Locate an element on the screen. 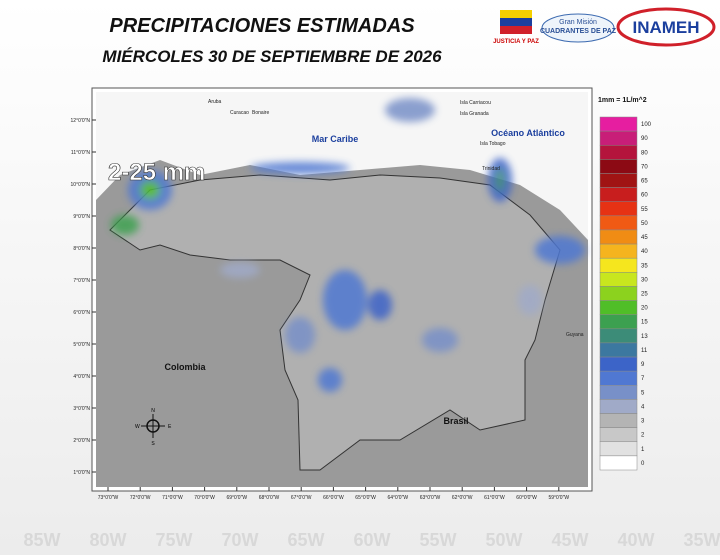 This screenshot has height=560, width=720. place-label: Isla Granada is located at coordinates (474, 114).